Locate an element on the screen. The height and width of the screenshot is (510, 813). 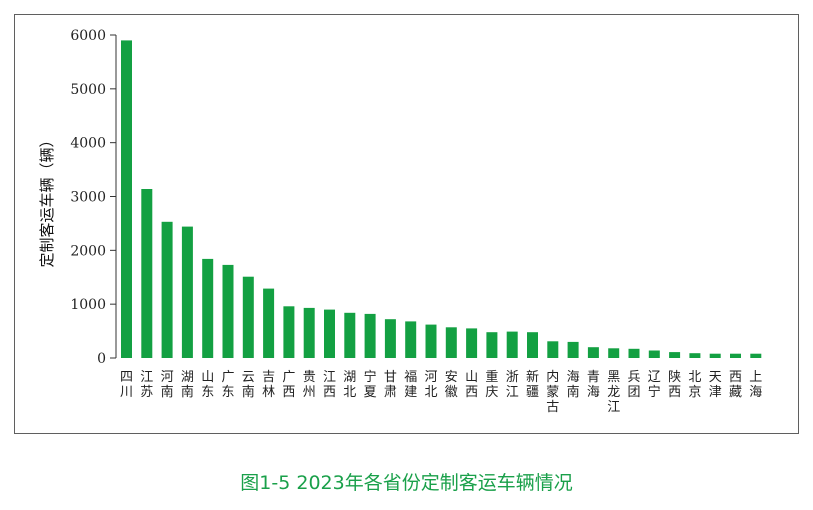
x-tick-label: 陕西 is located at coordinates (674, 385).